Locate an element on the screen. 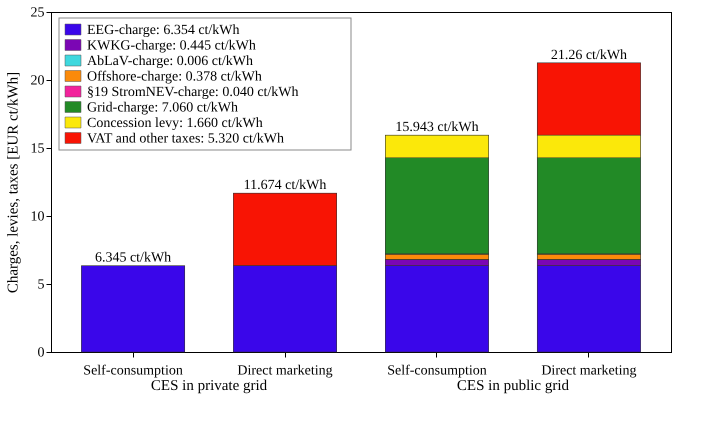 The width and height of the screenshot is (718, 424). legend-label: §19 StromNEV-charge: 0.040 ct/kWh is located at coordinates (193, 92).